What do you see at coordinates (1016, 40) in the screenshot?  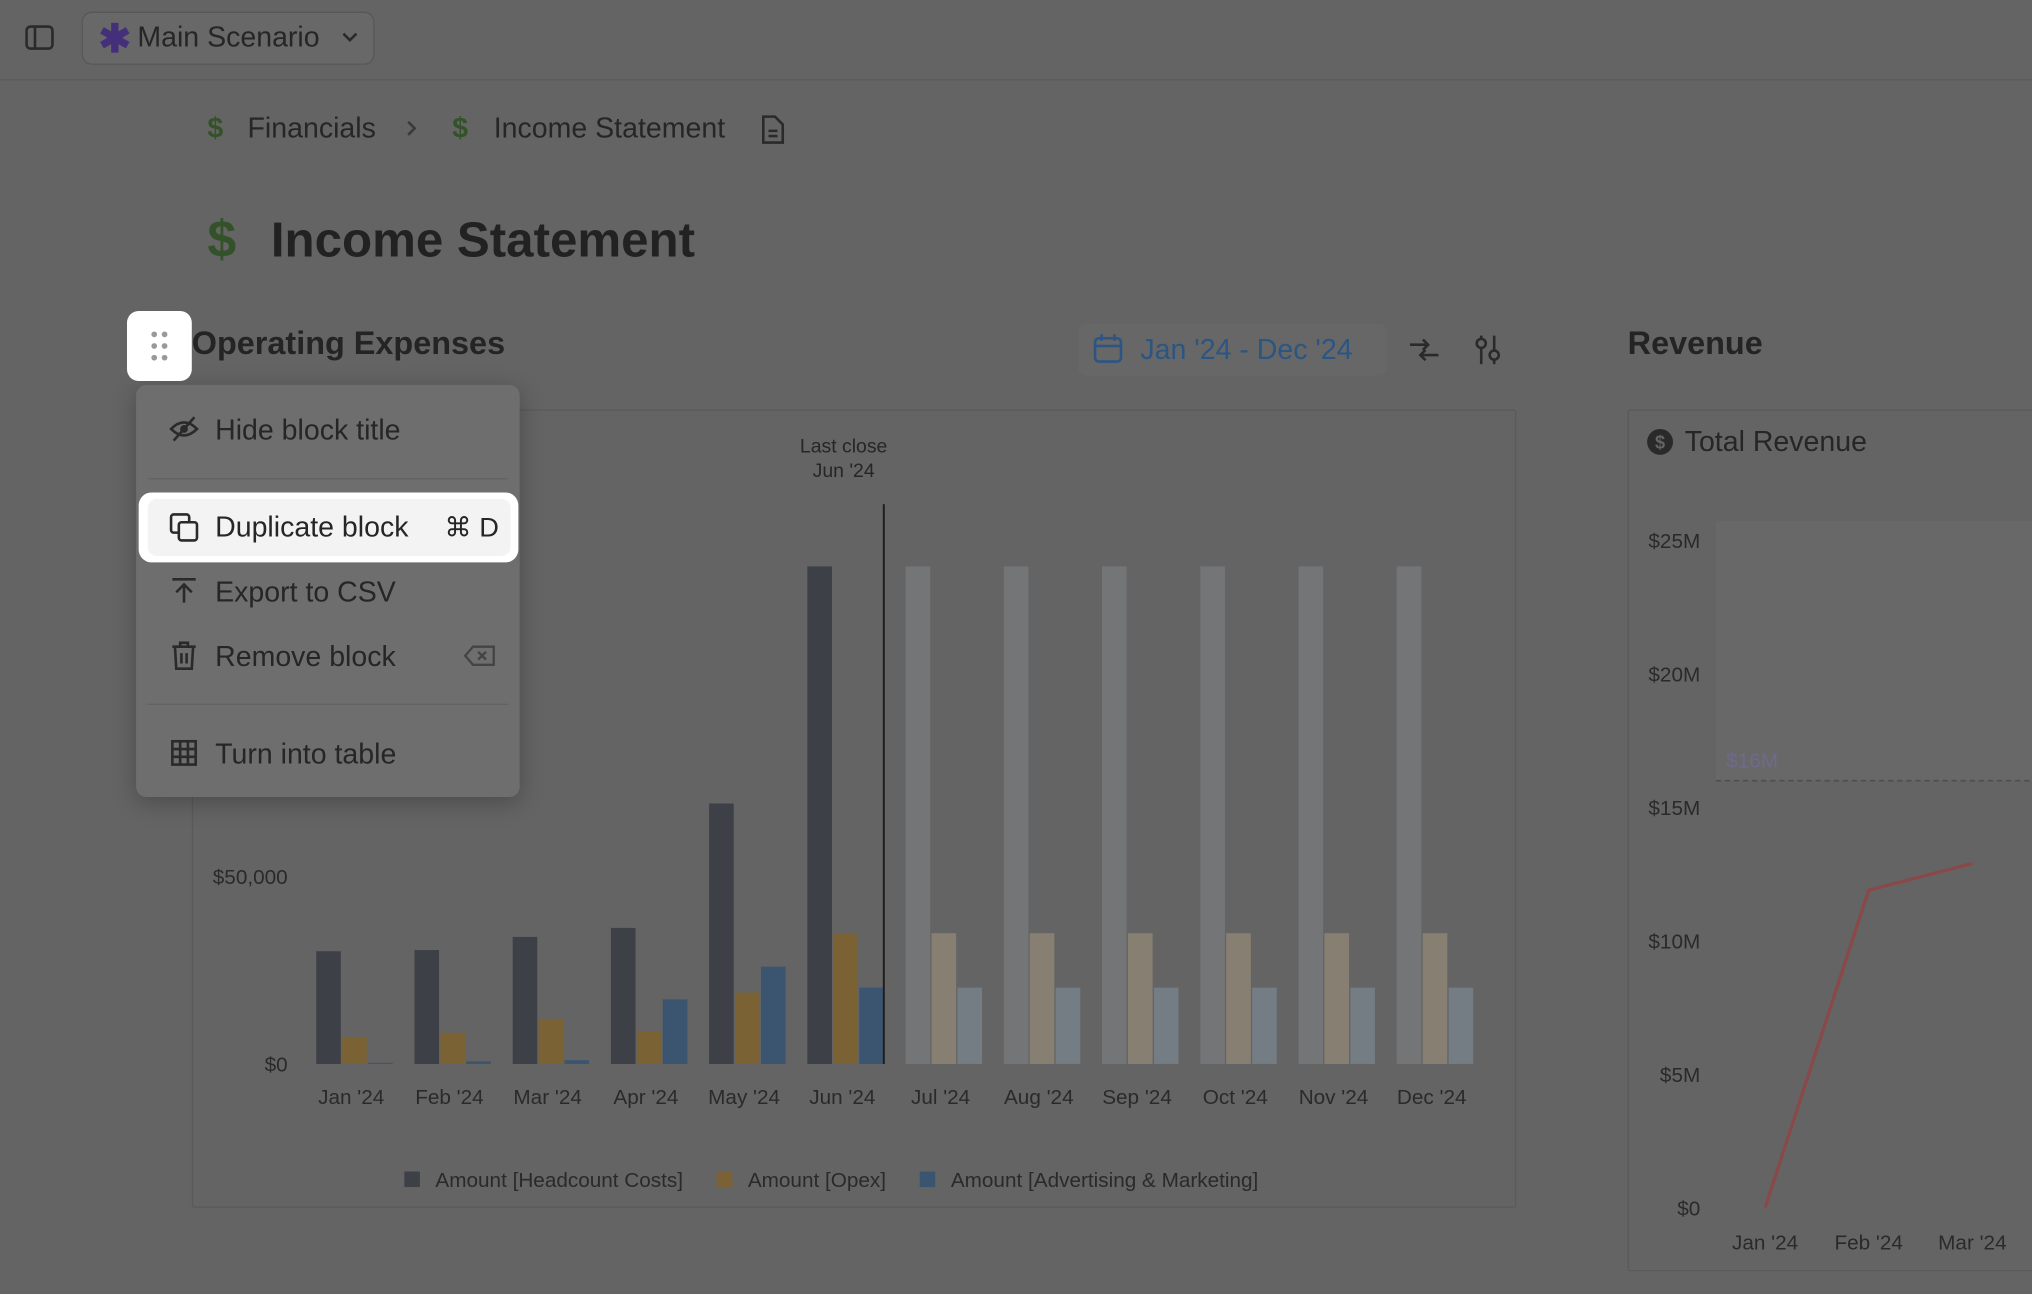 I see `top-bar` at bounding box center [1016, 40].